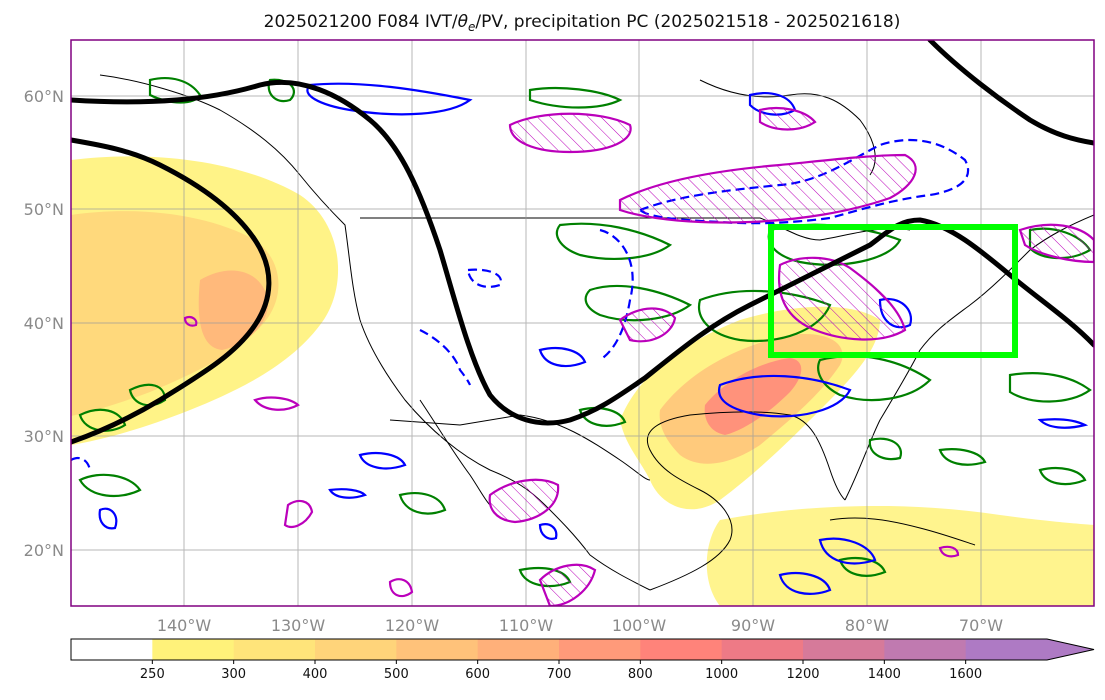  I want to click on colorbar-tick-label: 1400, so click(884, 674).